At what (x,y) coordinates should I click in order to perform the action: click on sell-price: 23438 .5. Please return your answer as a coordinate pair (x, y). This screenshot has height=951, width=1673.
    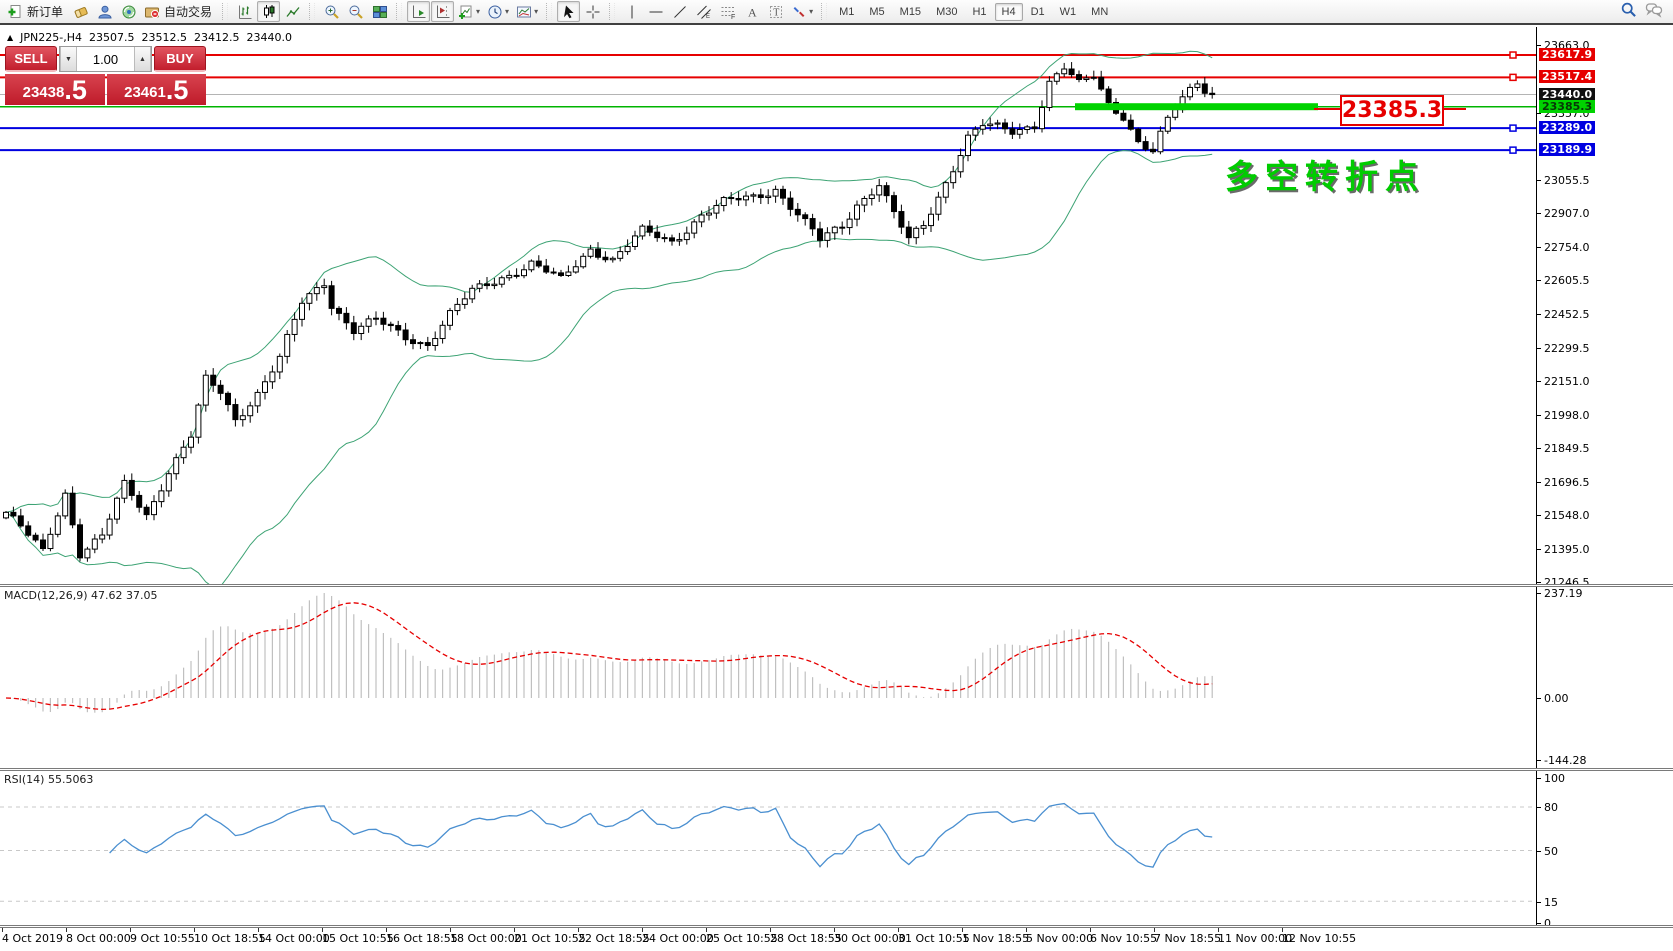
    Looking at the image, I should click on (55, 89).